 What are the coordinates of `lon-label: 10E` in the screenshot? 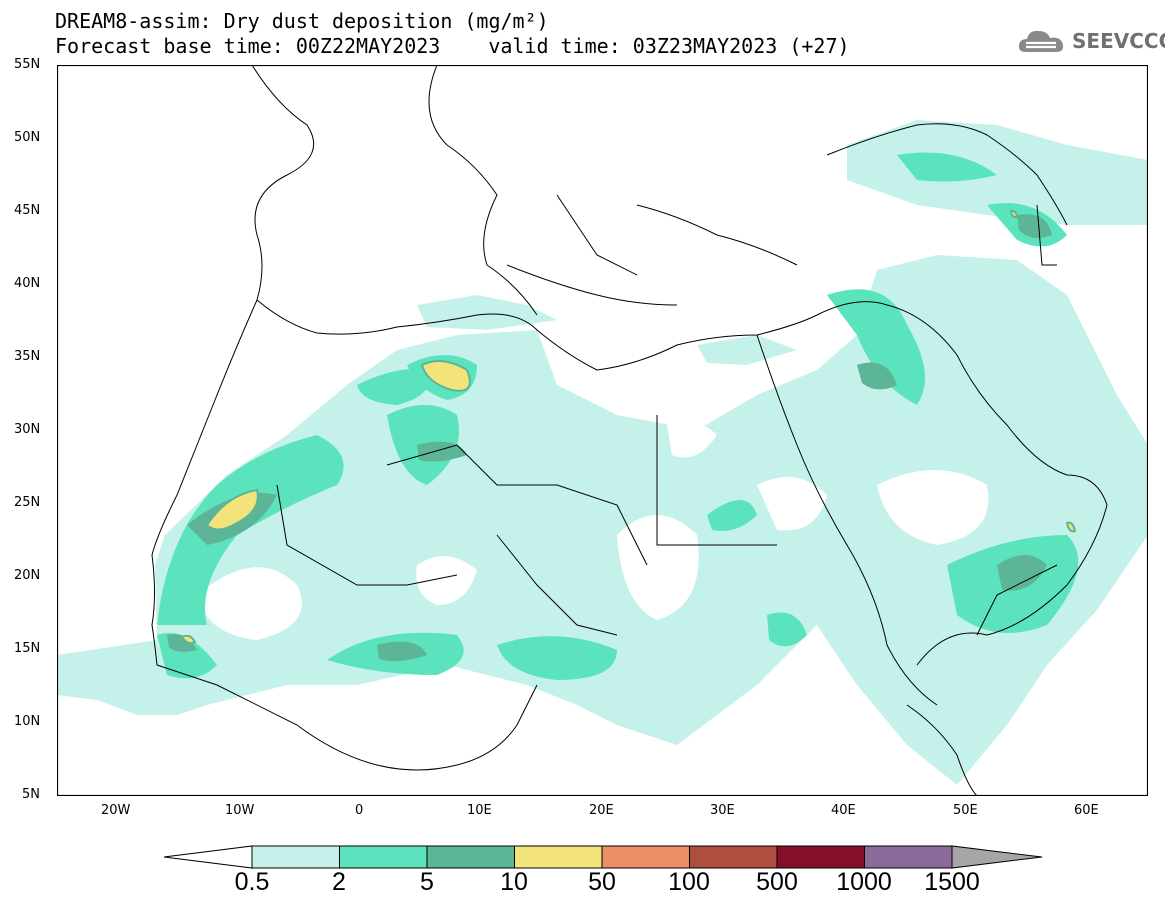 It's located at (479, 810).